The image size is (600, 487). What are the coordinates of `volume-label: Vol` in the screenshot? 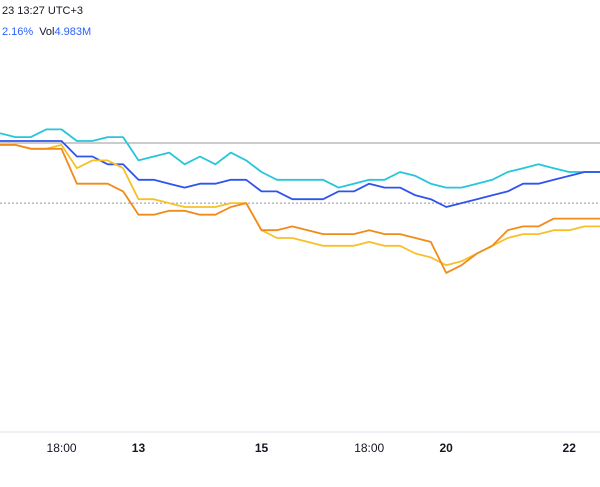 It's located at (47, 32).